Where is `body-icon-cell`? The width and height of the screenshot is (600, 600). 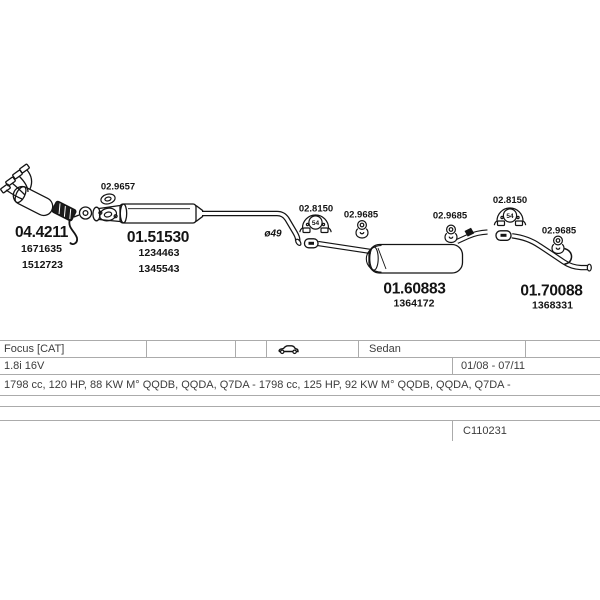
body-icon-cell is located at coordinates (312, 349).